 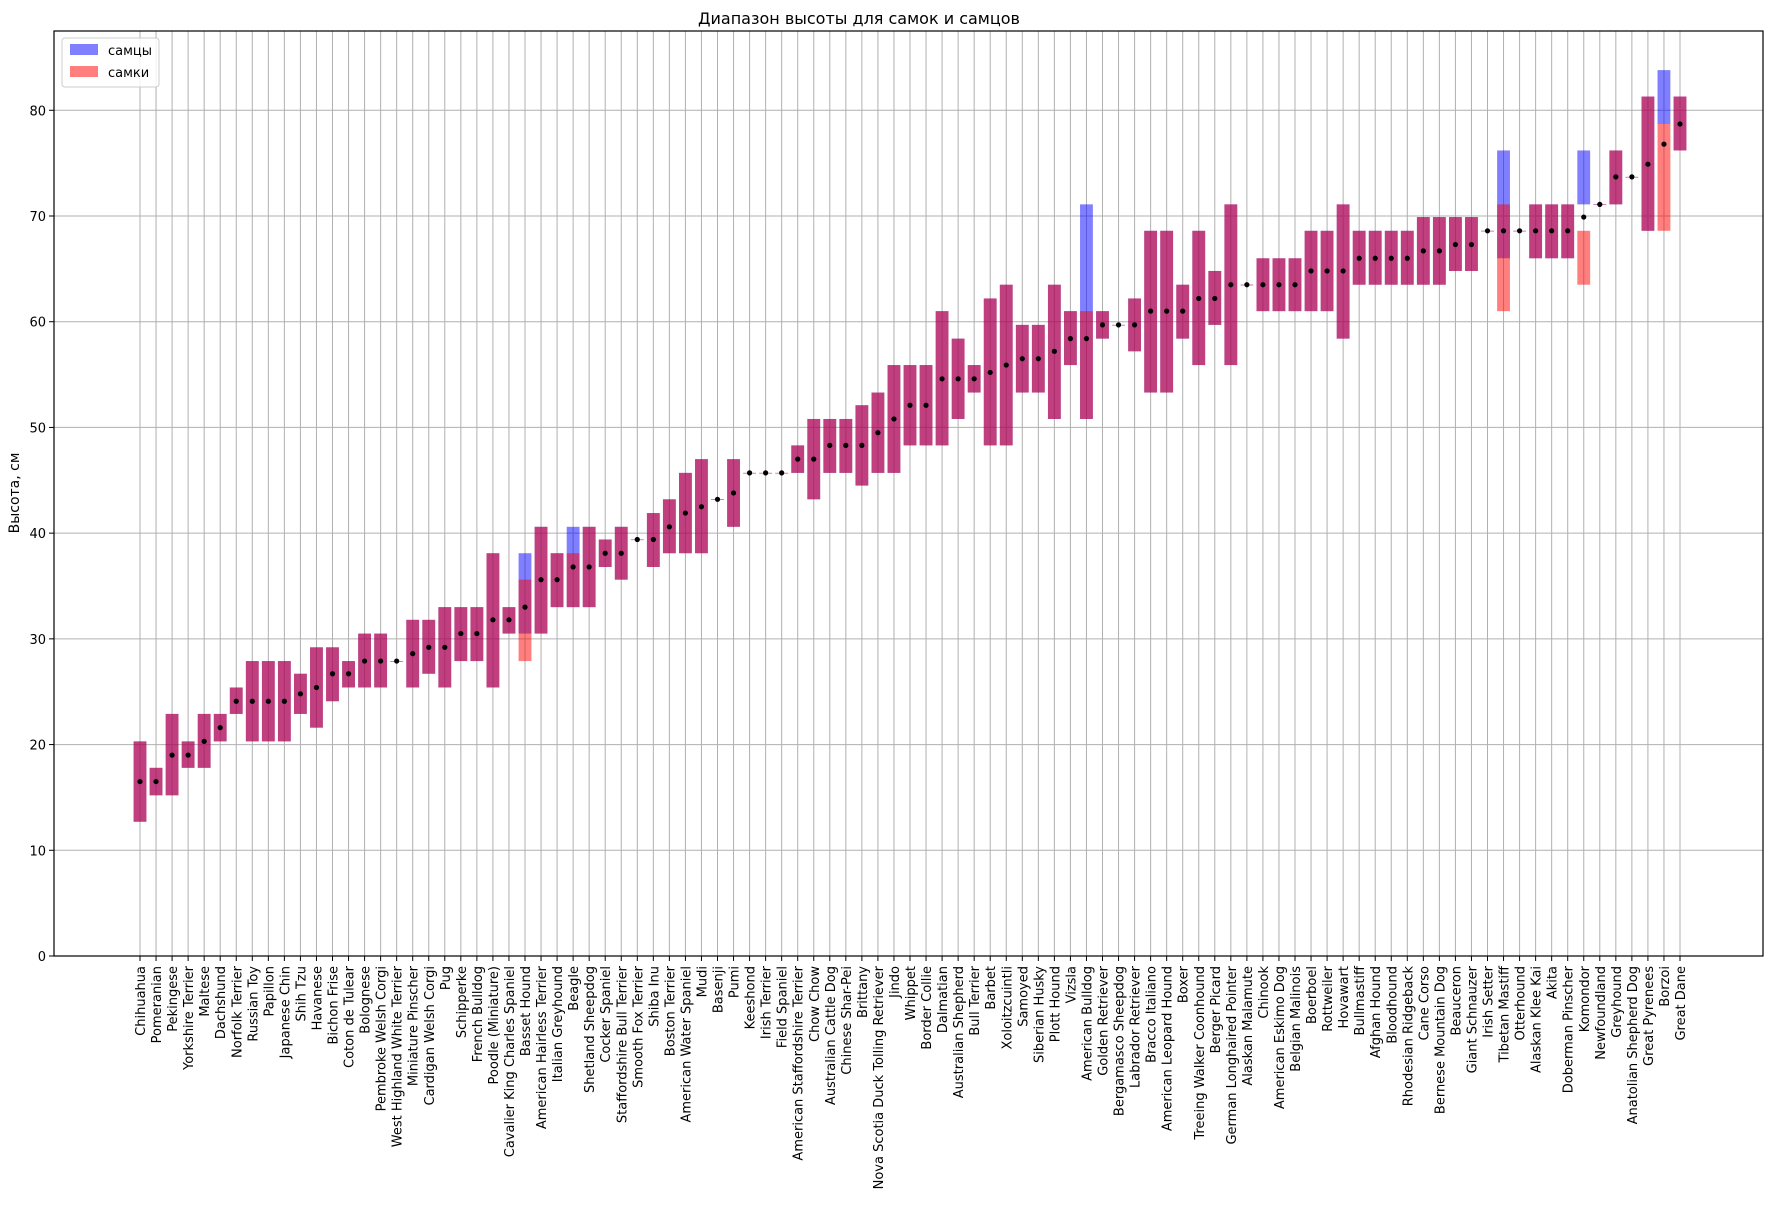 I want to click on x-tick-label: Tibetan Mastiff, so click(x=1505, y=1014).